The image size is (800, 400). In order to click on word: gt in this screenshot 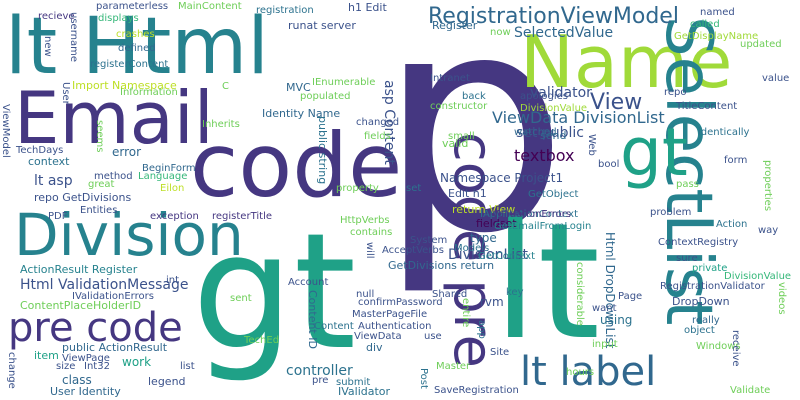, I will do `click(274, 291)`.